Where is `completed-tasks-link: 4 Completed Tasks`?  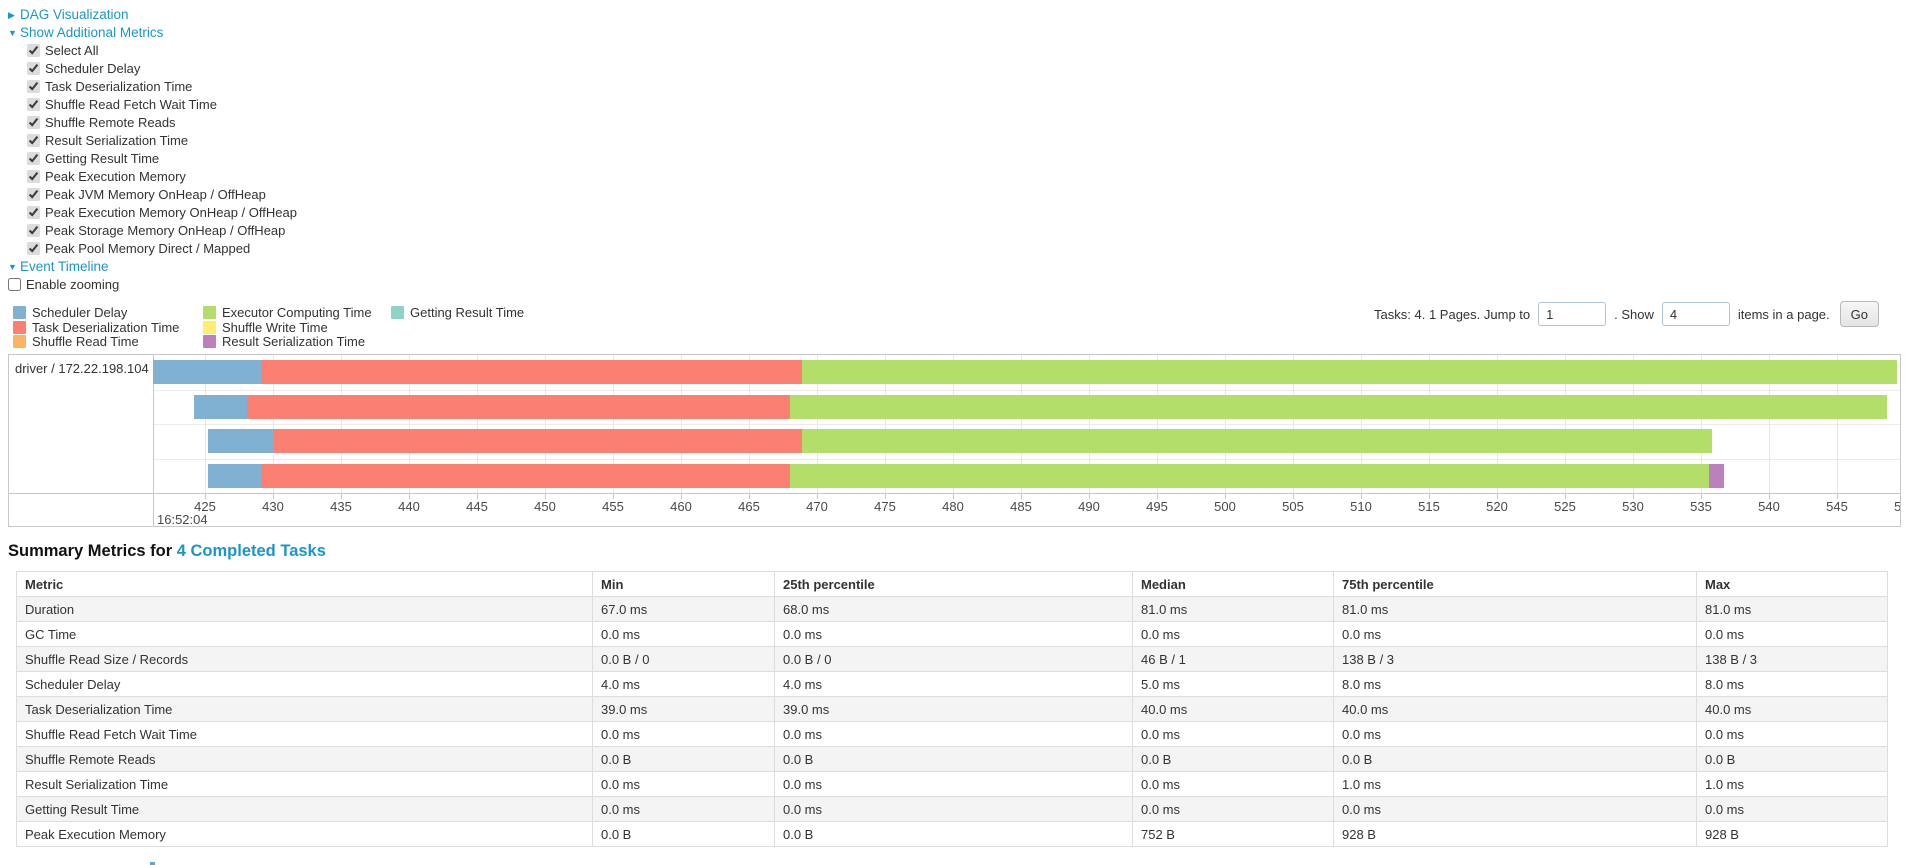 completed-tasks-link: 4 Completed Tasks is located at coordinates (251, 551).